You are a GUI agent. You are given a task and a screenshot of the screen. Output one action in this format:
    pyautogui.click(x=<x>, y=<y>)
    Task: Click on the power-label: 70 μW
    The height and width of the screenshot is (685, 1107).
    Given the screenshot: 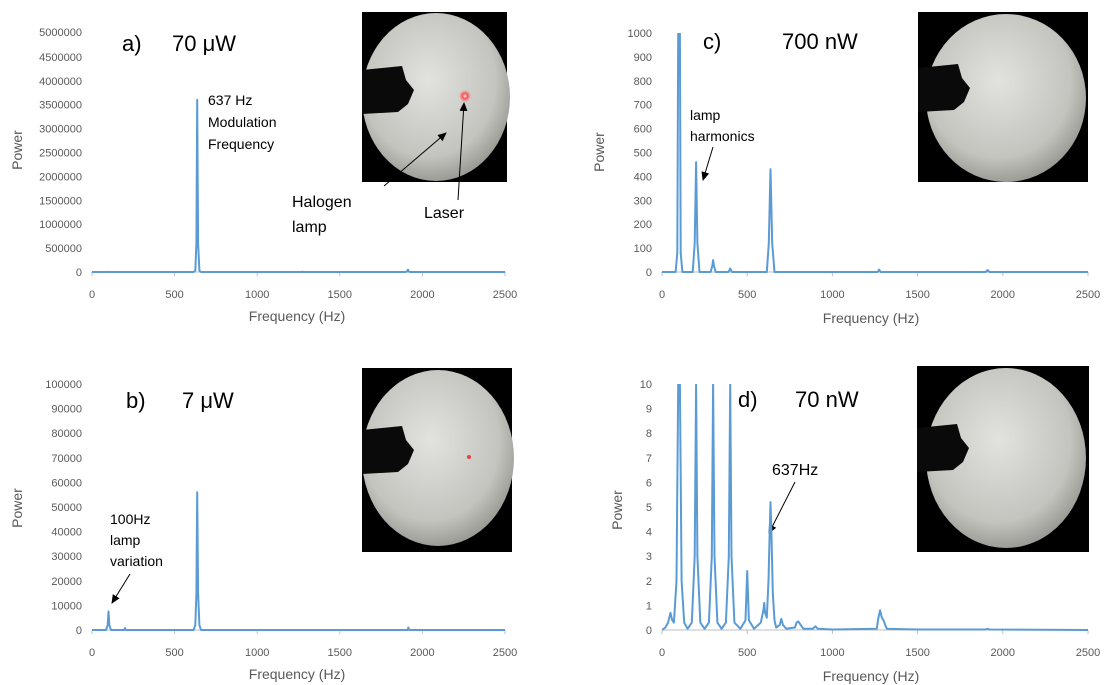 What is the action you would take?
    pyautogui.click(x=204, y=43)
    